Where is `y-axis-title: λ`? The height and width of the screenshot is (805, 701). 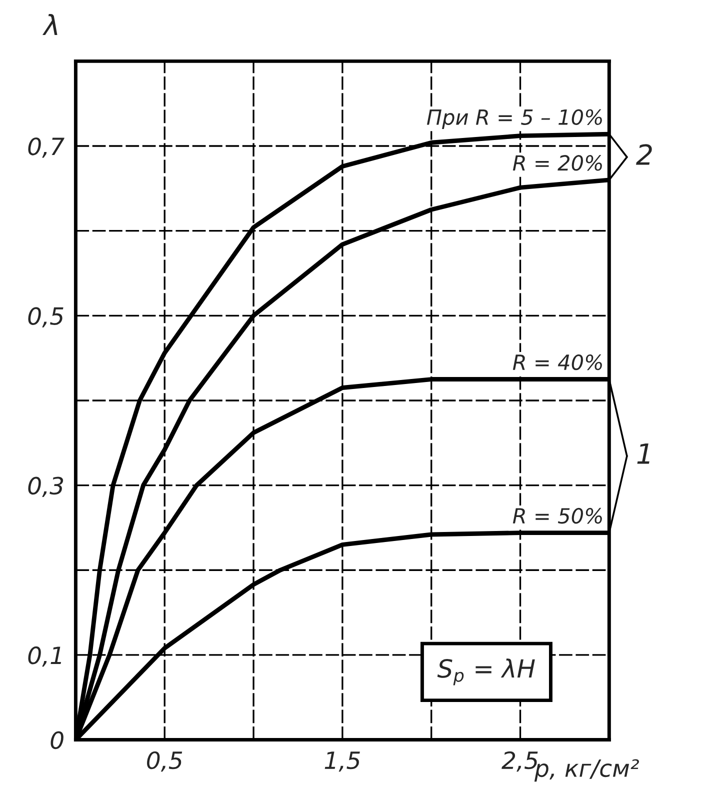 y-axis-title: λ is located at coordinates (50, 25).